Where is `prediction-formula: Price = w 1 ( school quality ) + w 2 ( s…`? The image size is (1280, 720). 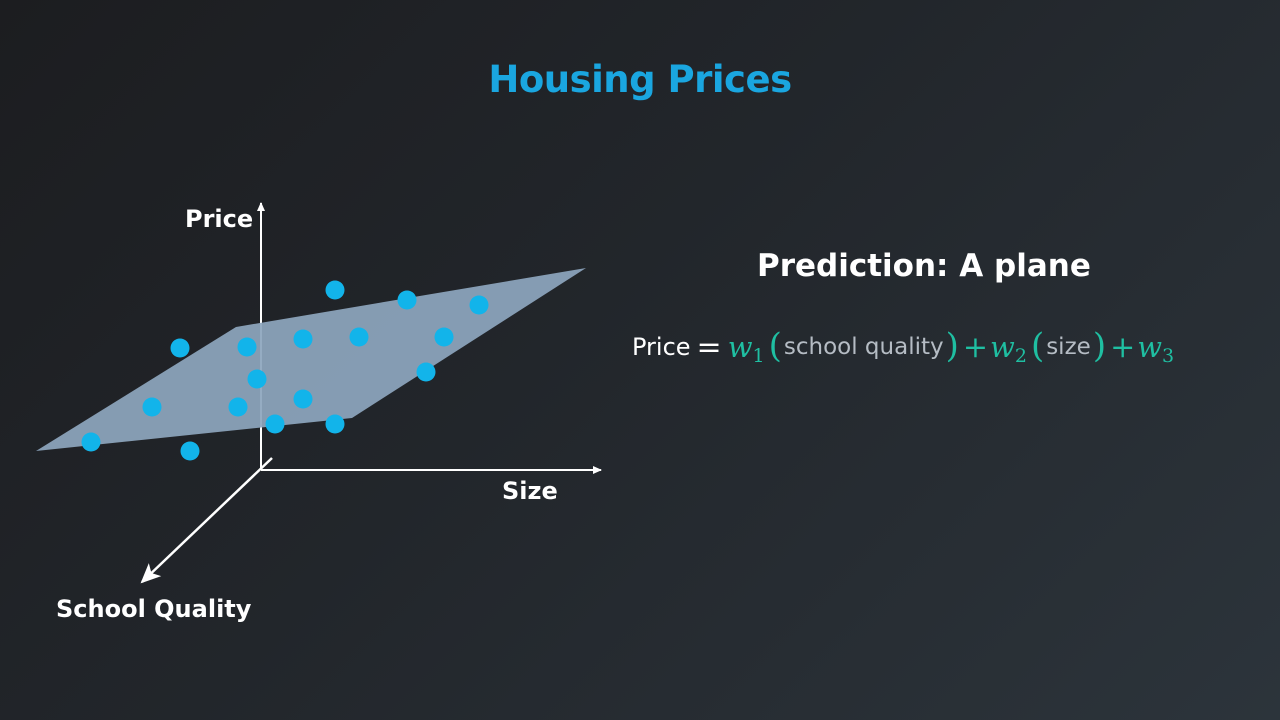 prediction-formula: Price = w 1 ( school quality ) + w 2 ( s… is located at coordinates (904, 347).